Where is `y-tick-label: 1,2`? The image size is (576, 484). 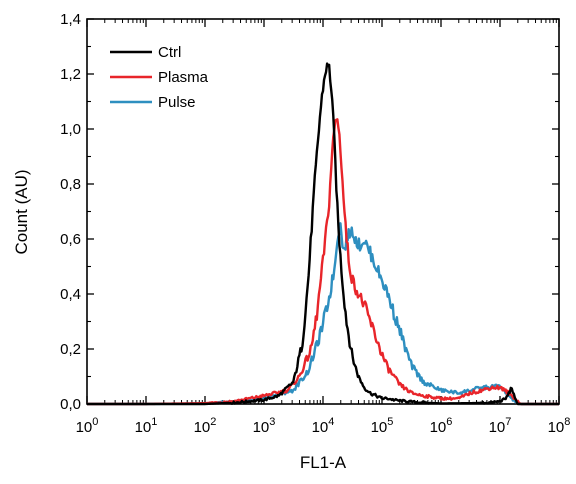 y-tick-label: 1,2 is located at coordinates (70, 74).